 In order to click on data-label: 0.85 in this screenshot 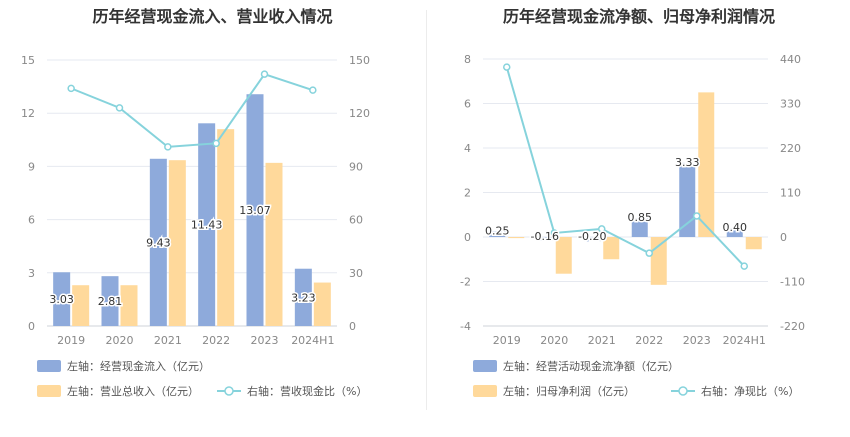, I will do `click(640, 217)`.